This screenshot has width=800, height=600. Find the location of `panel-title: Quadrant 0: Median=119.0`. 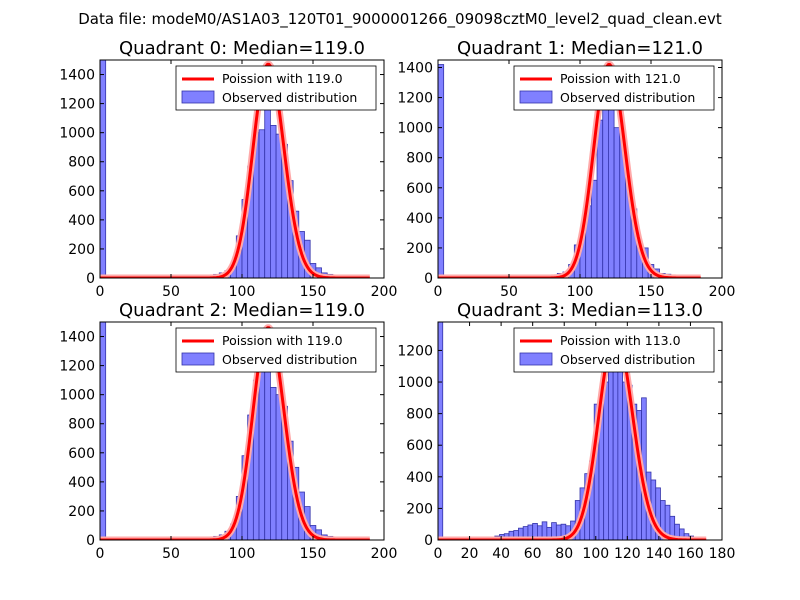

panel-title: Quadrant 0: Median=119.0 is located at coordinates (242, 48).